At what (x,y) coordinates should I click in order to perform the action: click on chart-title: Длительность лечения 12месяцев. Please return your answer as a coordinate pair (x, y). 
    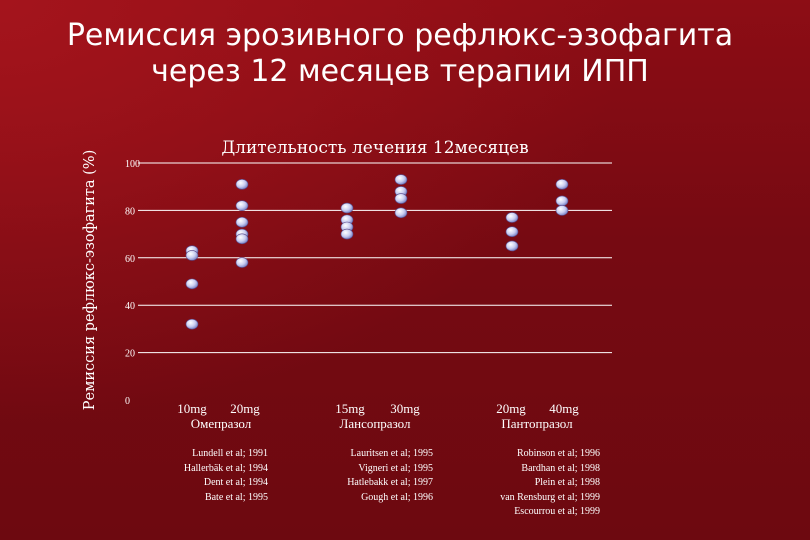
    Looking at the image, I should click on (374, 148).